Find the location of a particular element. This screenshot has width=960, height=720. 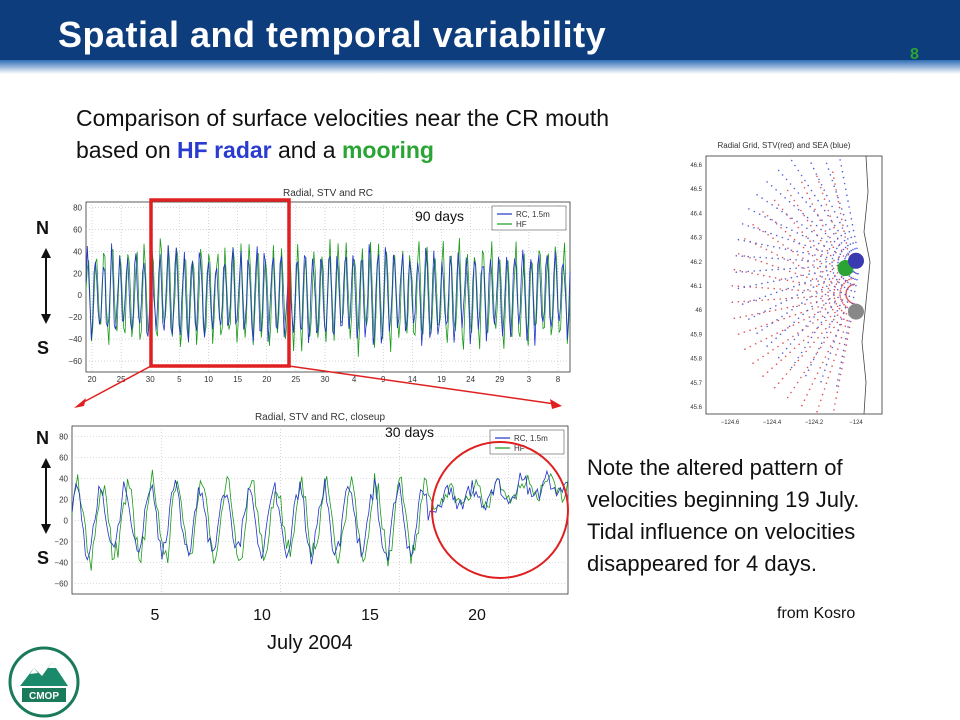

x-tick-label: 10 is located at coordinates (208, 379).